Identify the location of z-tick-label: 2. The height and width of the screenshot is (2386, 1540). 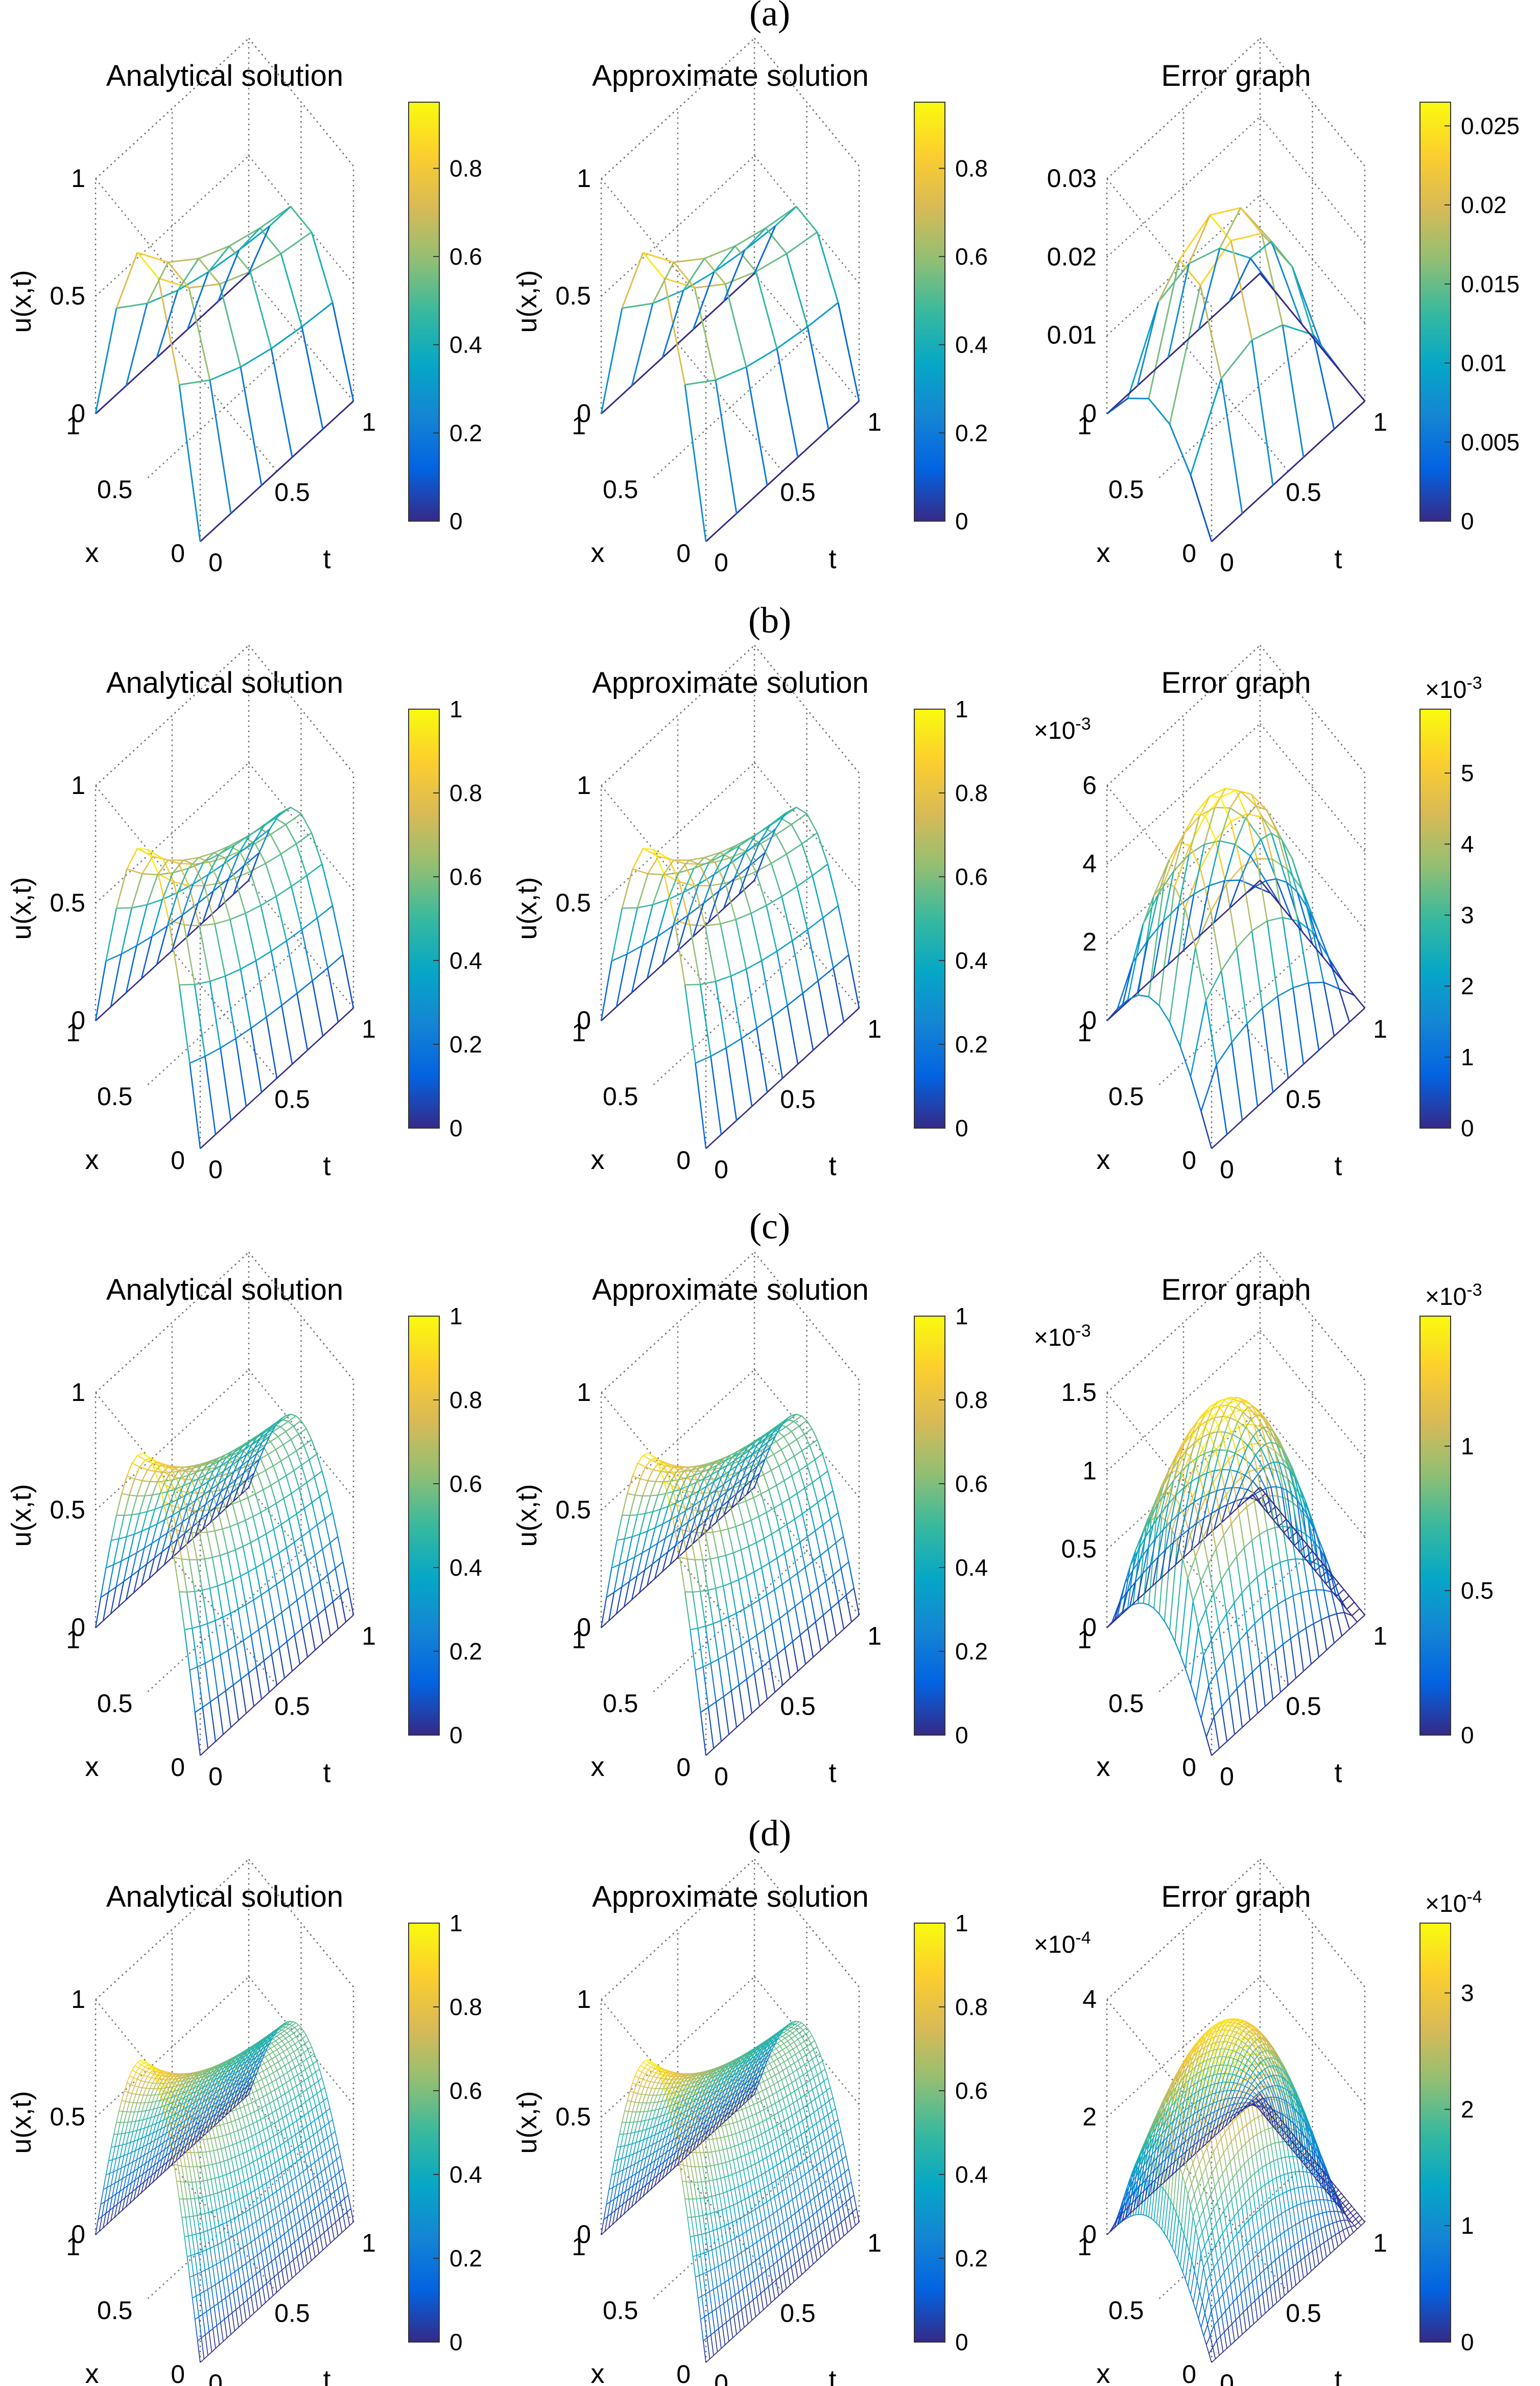
(1089, 942).